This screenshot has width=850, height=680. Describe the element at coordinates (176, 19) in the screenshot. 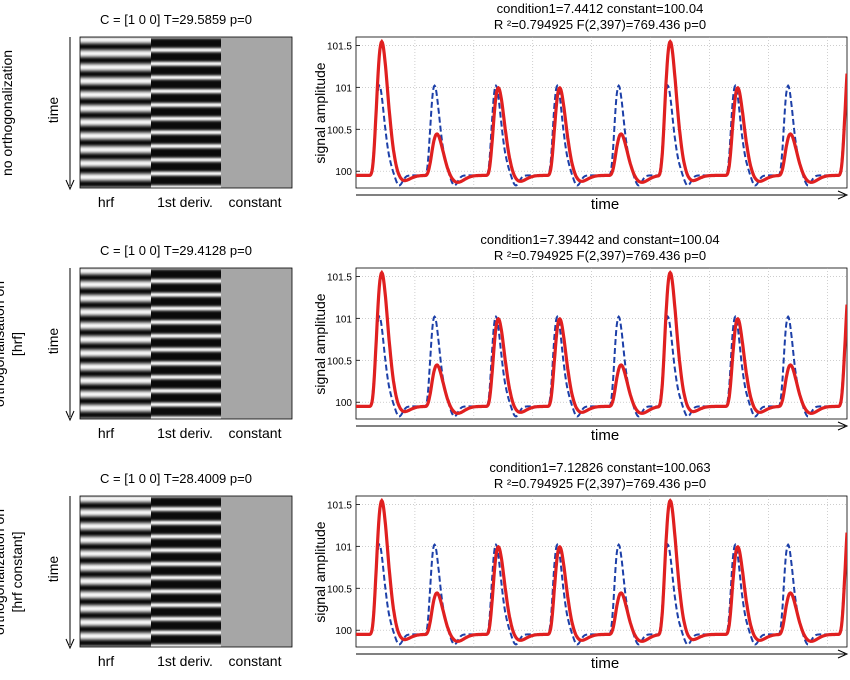

I see `matrix-title: C = [1 0 0] T=29.5859 p=0` at that location.